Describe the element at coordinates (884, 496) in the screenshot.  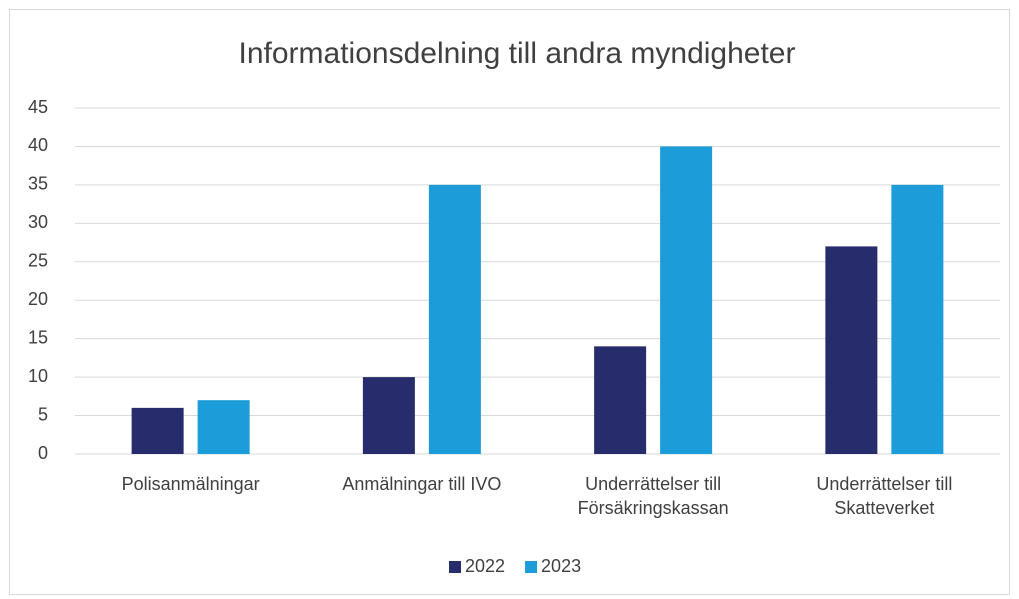
I see `x-tick-label: Underrättelser till Skatteverket` at that location.